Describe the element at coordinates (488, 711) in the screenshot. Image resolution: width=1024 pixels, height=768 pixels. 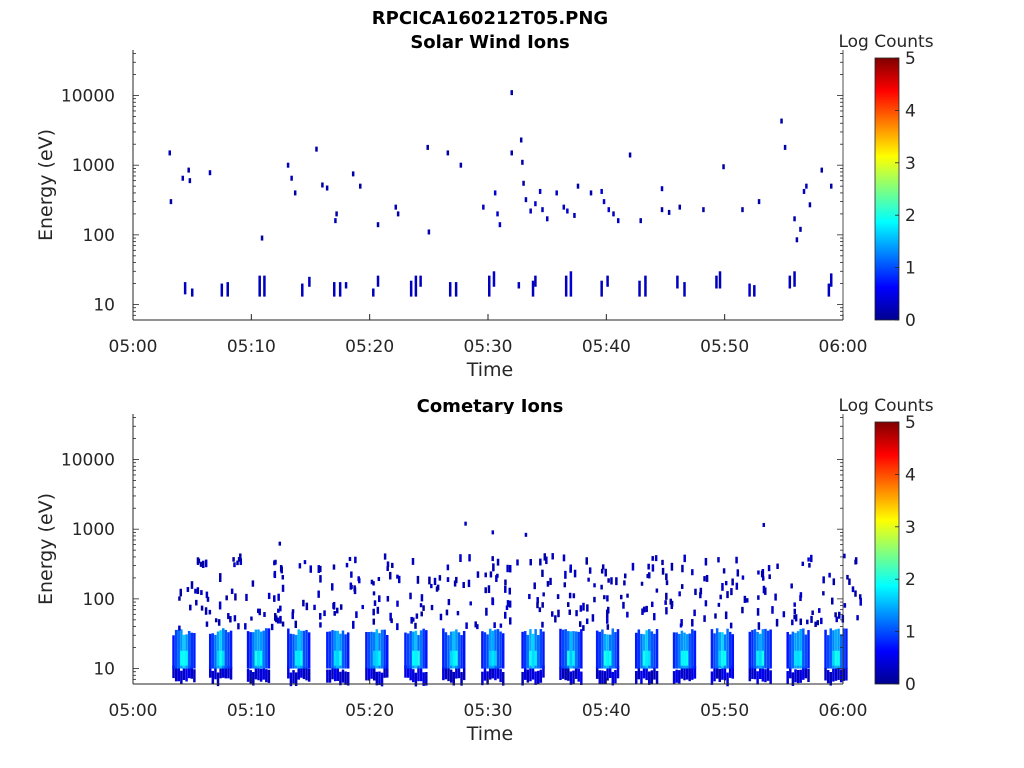
I see `x-tick-label: 05:30` at that location.